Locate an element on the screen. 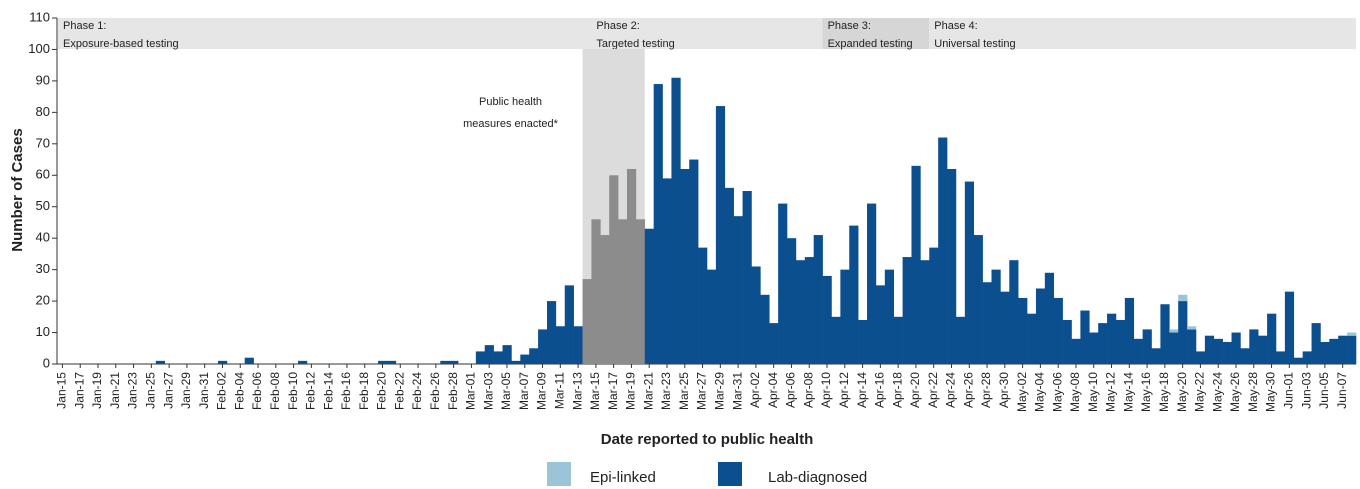 Image resolution: width=1360 pixels, height=489 pixels. x-tick-label: Feb-18 is located at coordinates (364, 391).